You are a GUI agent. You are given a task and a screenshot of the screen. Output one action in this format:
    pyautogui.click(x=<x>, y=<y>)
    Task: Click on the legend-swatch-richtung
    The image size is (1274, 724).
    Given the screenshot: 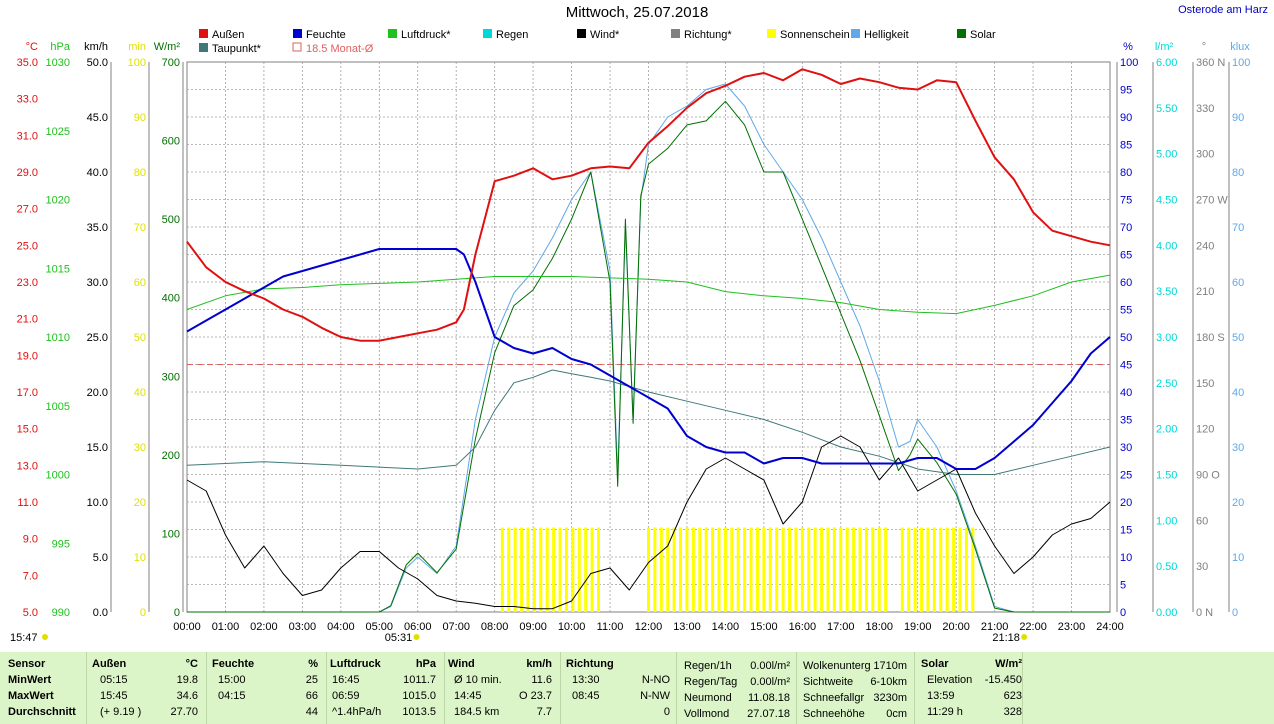 What is the action you would take?
    pyautogui.click(x=675, y=33)
    